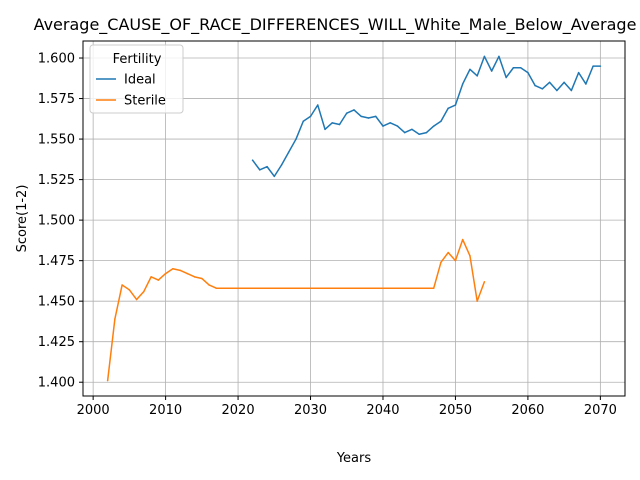  What do you see at coordinates (347, 407) in the screenshot?
I see `x-axis-ticks: 2000 2010 2020 2030 2040 2050 2060 2070` at bounding box center [347, 407].